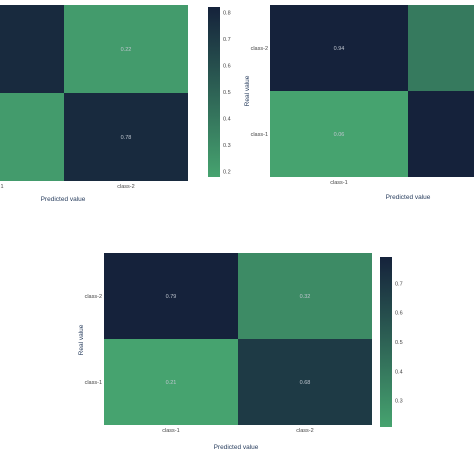 The width and height of the screenshot is (474, 474). What do you see at coordinates (1, 187) in the screenshot?
I see `x-tick-label: 1` at bounding box center [1, 187].